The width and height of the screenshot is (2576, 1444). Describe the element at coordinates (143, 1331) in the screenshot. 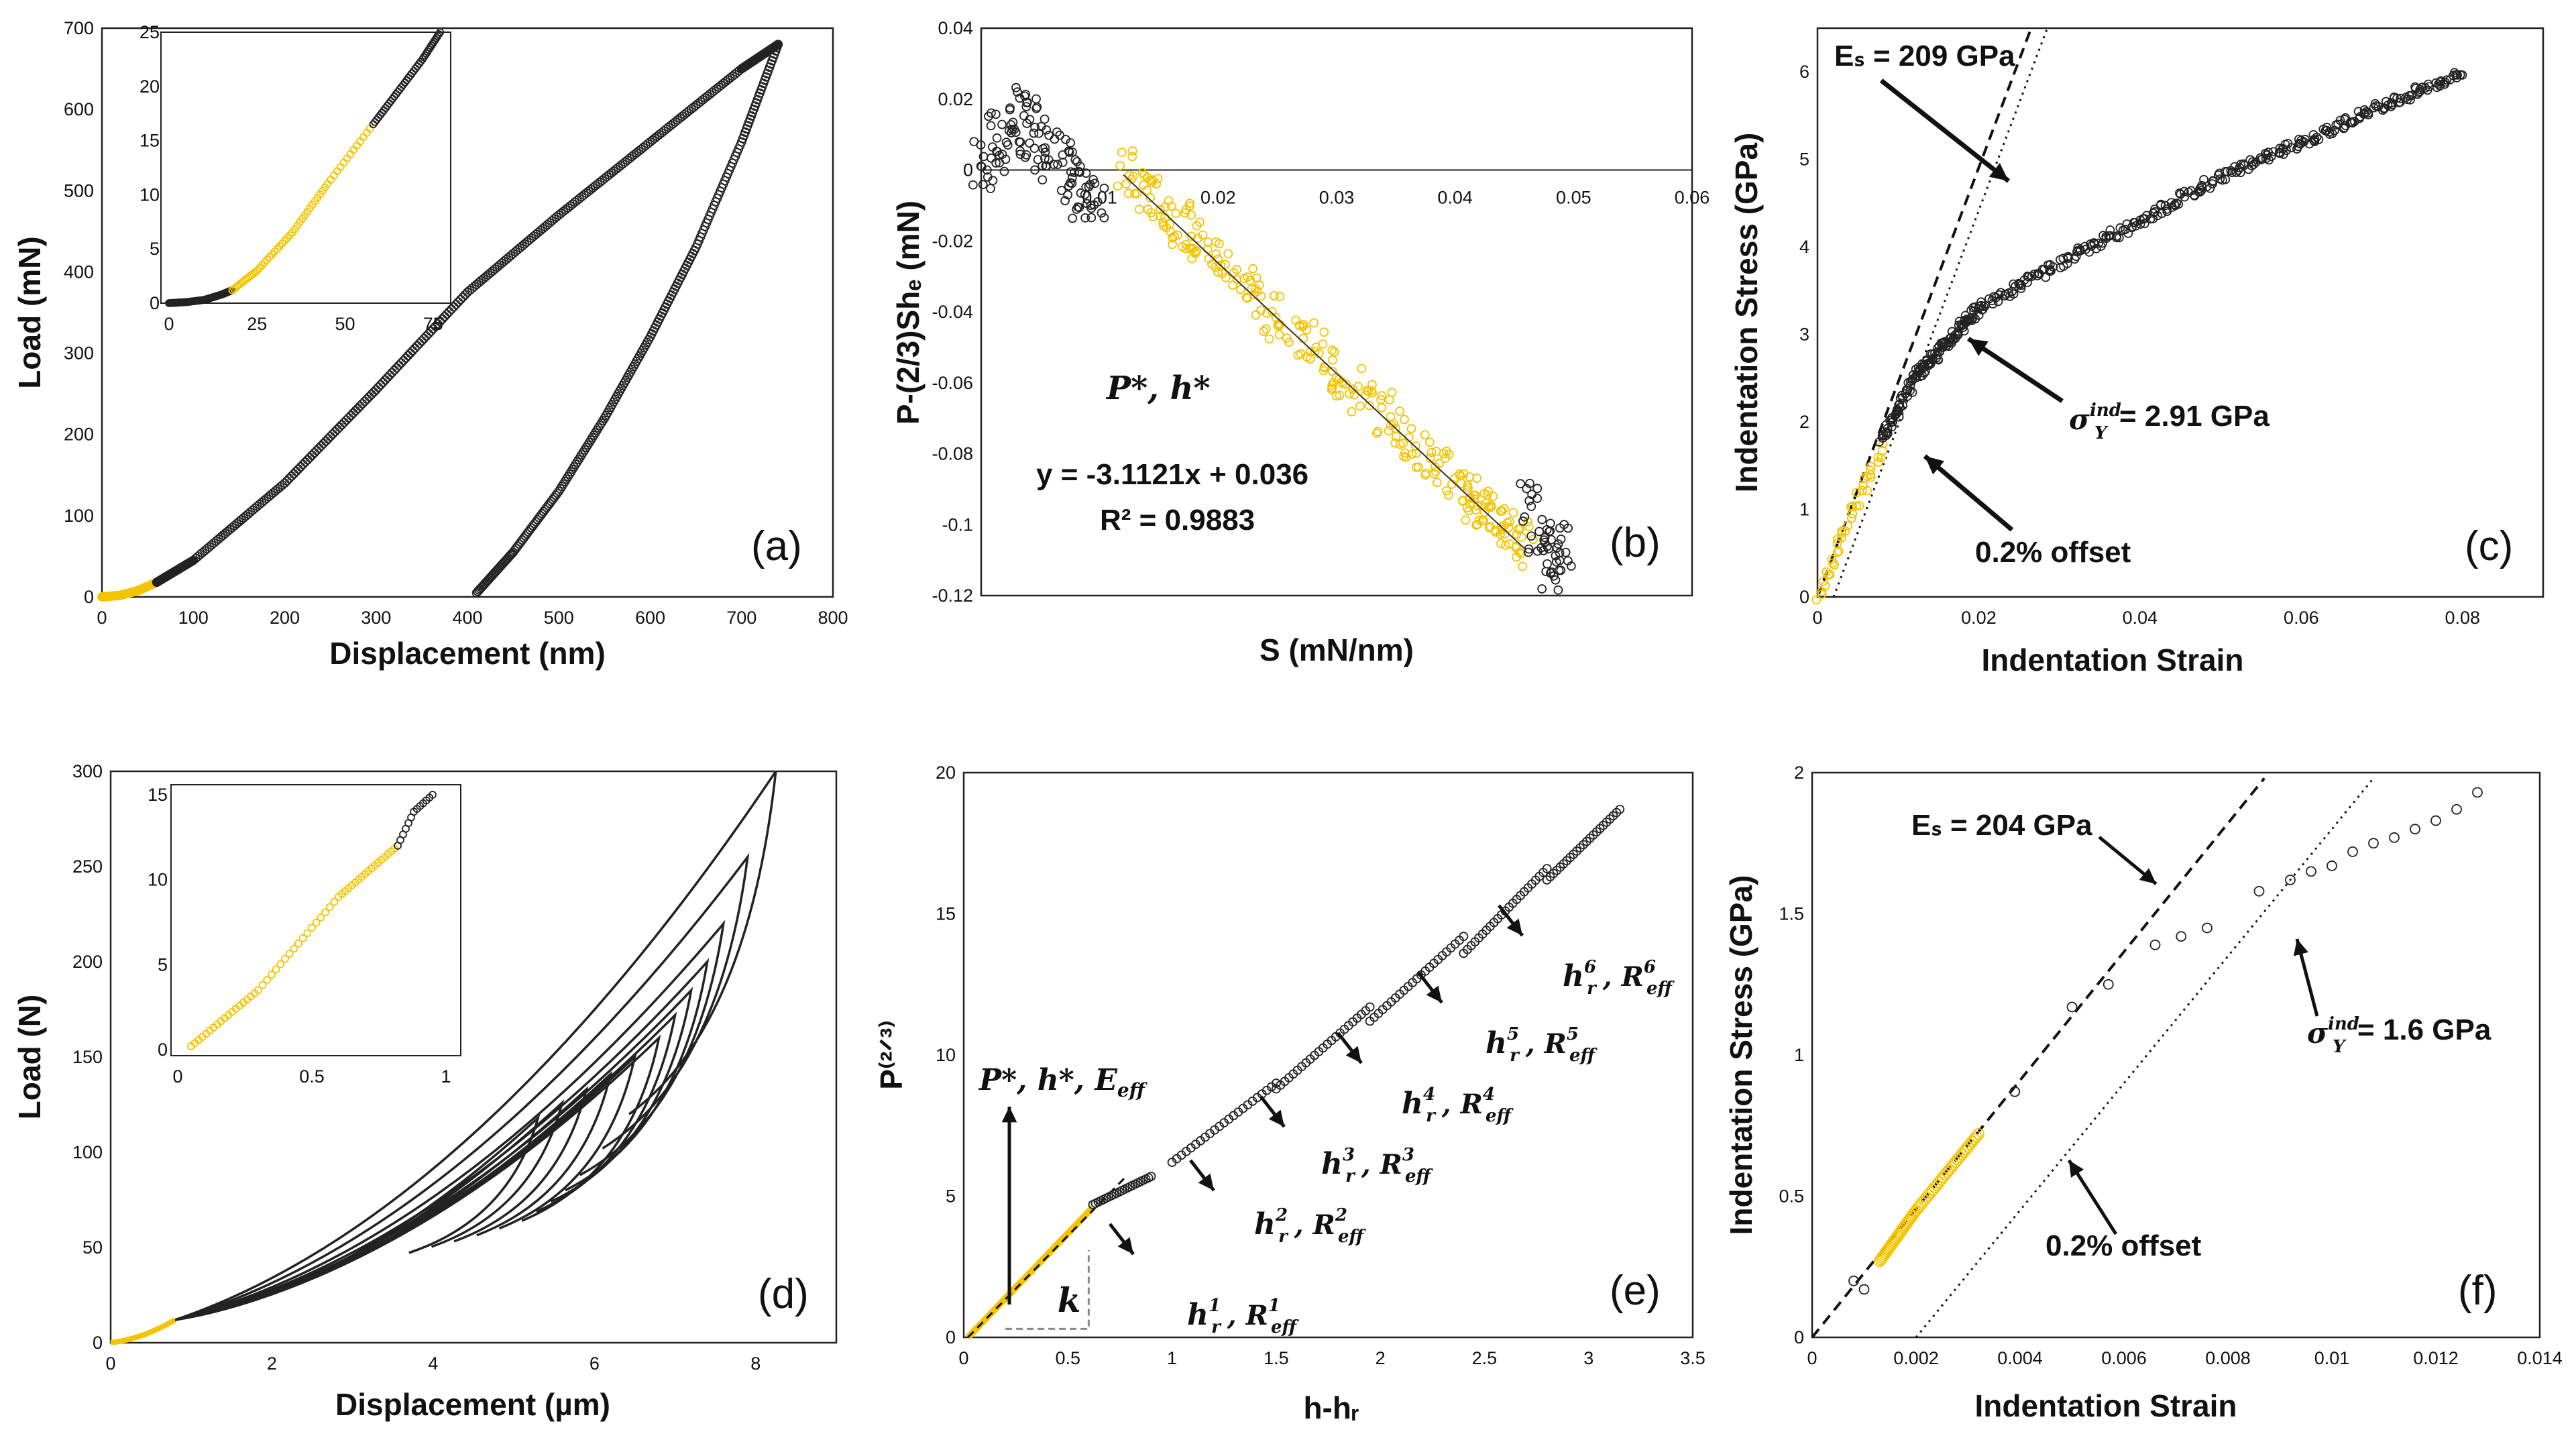

I see `d-yellow-segment` at that location.